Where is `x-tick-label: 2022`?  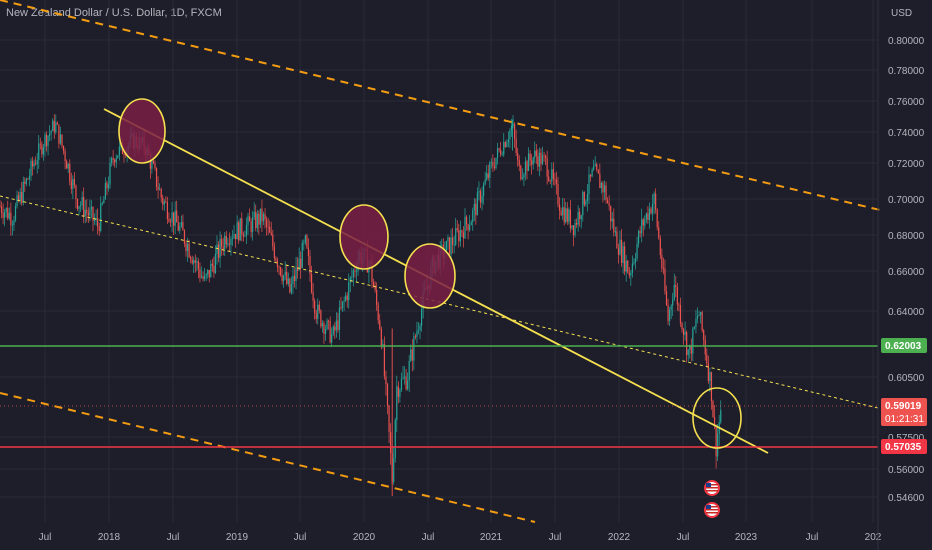
x-tick-label: 2022 is located at coordinates (619, 537).